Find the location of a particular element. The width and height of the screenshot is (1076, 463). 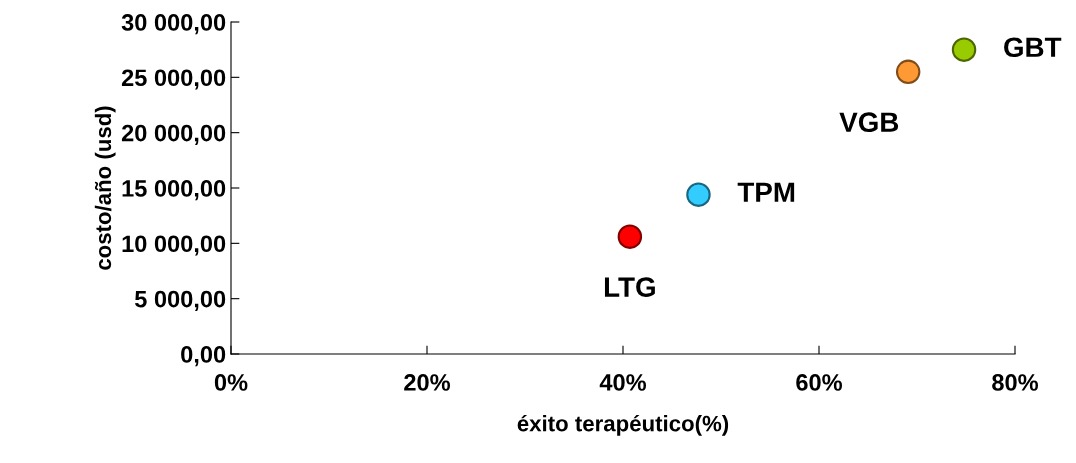

x-tick-label: 20% is located at coordinates (427, 382).